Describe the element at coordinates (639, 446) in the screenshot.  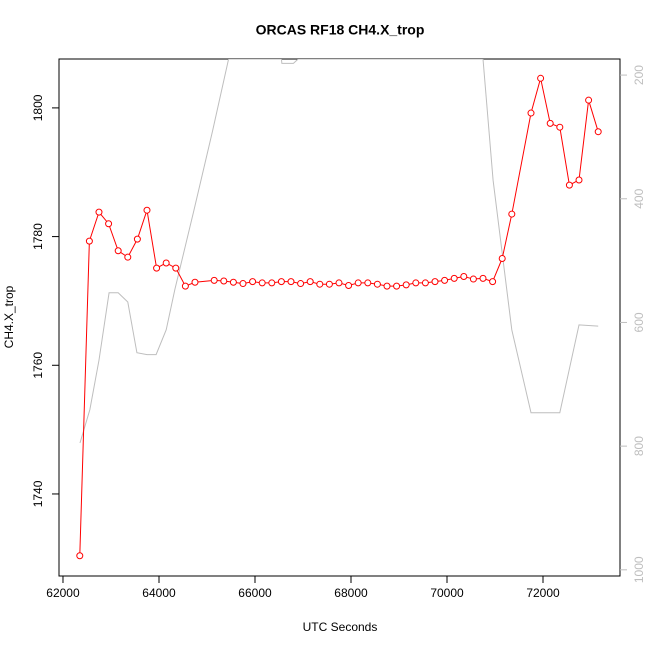
I see `y2-tick-label: 800` at that location.